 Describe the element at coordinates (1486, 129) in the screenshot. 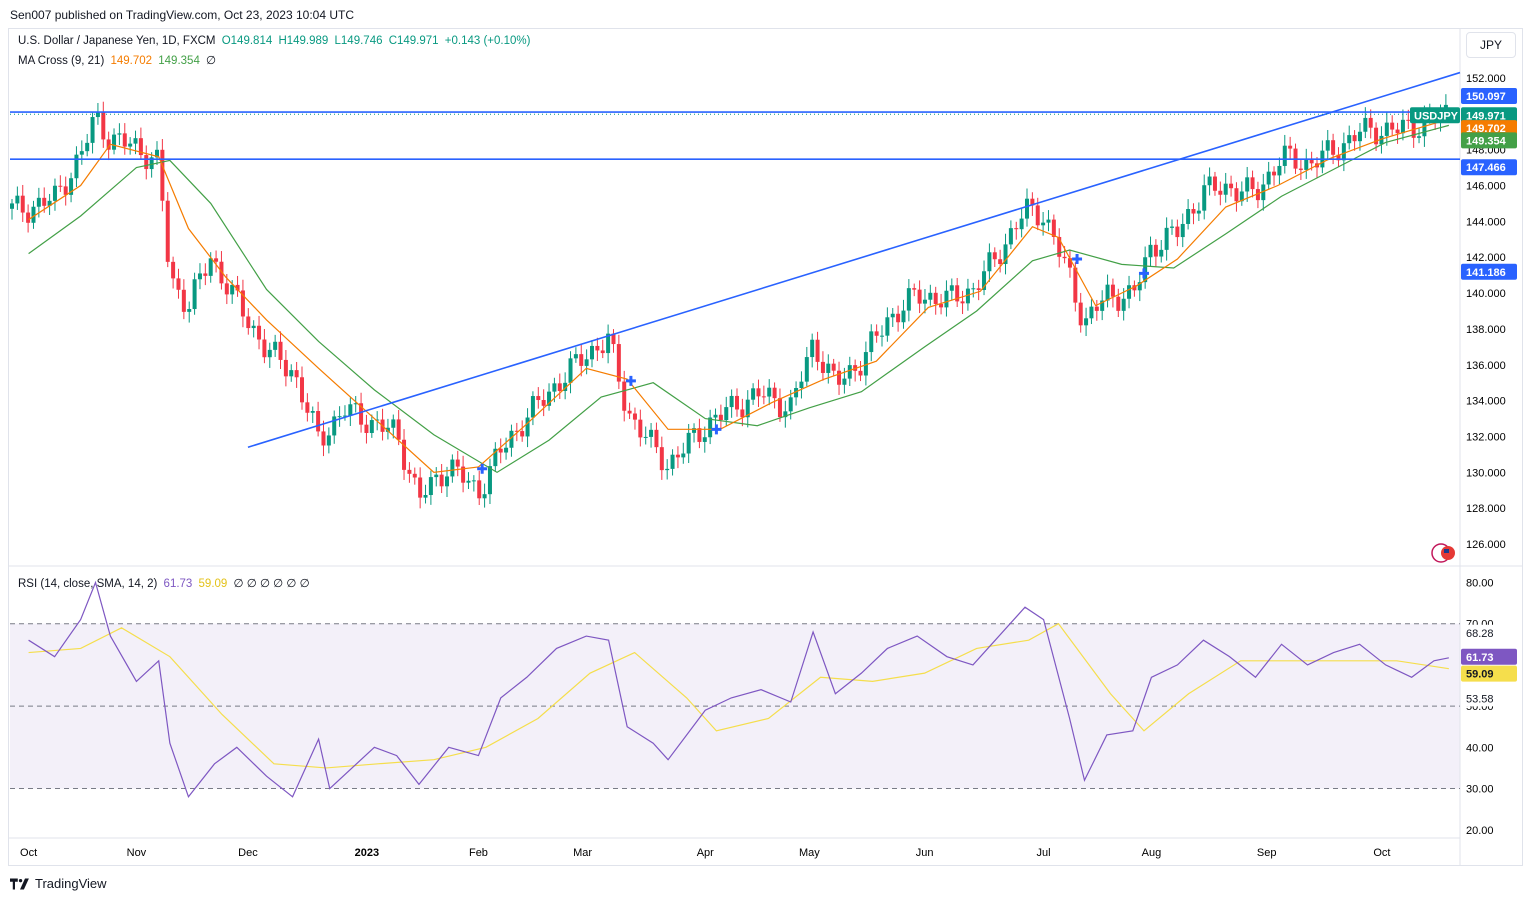

I see `price-tag-label: 149.702` at that location.